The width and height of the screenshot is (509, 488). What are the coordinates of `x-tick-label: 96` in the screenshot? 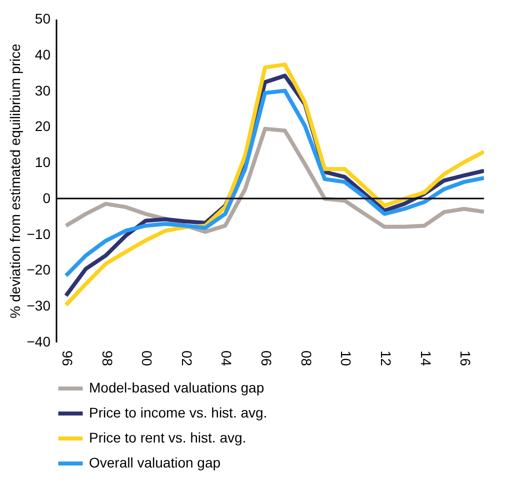 It's located at (67, 358).